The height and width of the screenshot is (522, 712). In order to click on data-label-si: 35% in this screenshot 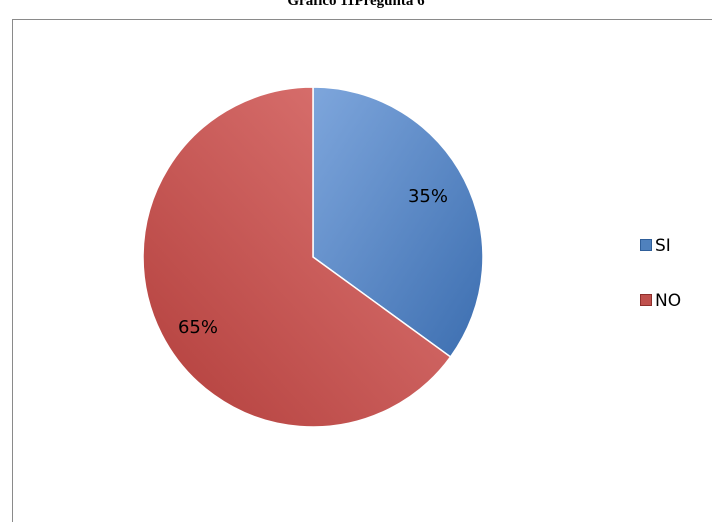, I will do `click(428, 196)`.